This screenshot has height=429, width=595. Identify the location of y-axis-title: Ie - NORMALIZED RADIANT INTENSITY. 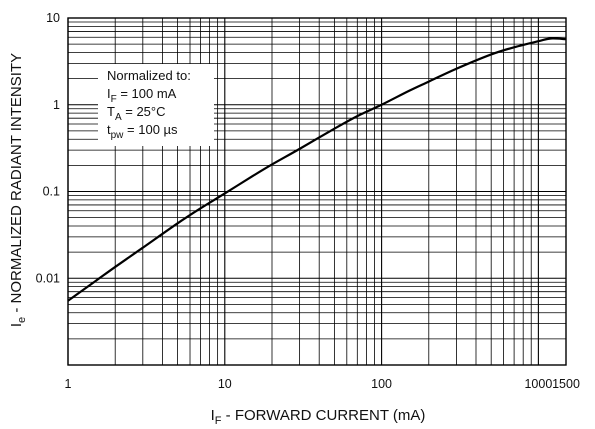
(18, 190).